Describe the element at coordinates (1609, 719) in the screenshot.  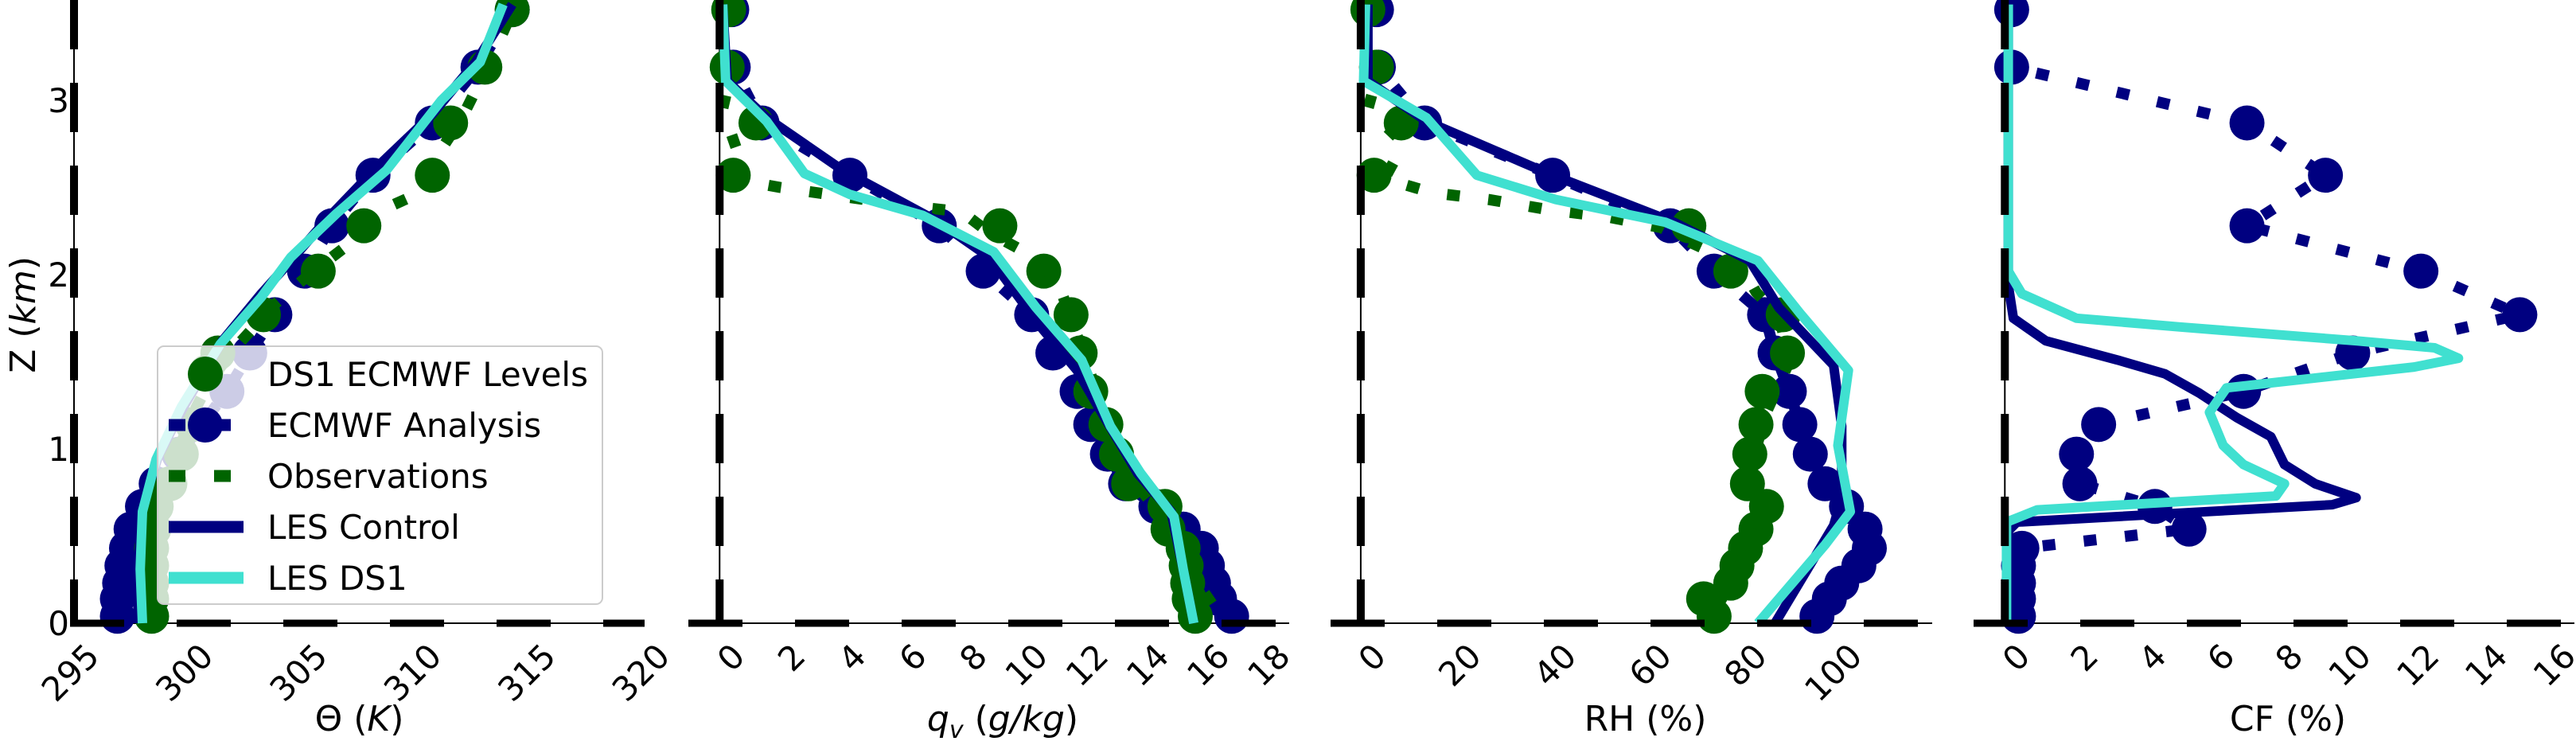
I see `x-axis-label-symbol: RH` at that location.